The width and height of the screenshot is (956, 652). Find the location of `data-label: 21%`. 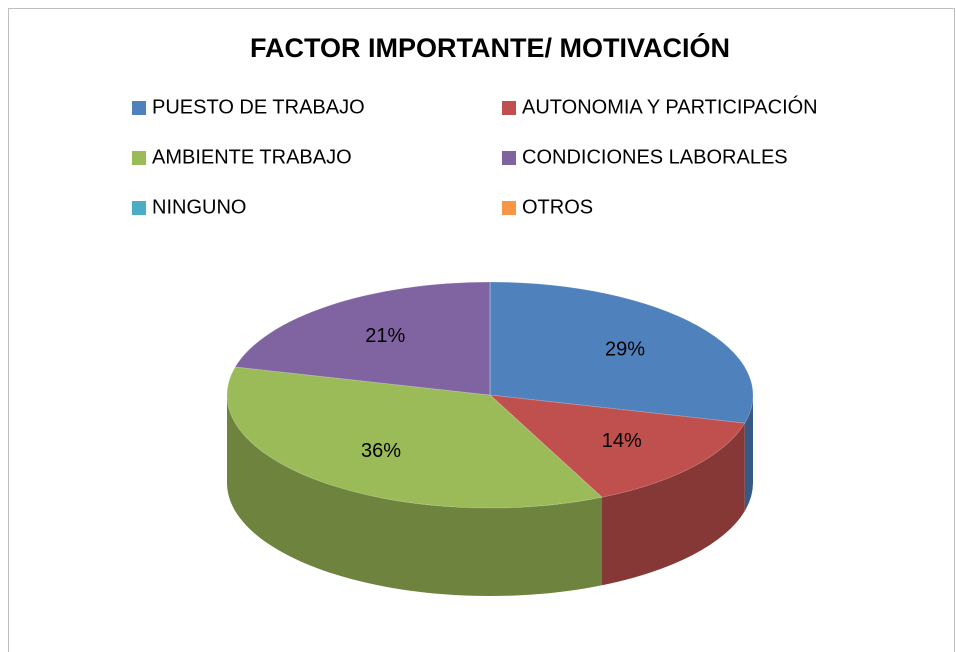

data-label: 21% is located at coordinates (385, 336).